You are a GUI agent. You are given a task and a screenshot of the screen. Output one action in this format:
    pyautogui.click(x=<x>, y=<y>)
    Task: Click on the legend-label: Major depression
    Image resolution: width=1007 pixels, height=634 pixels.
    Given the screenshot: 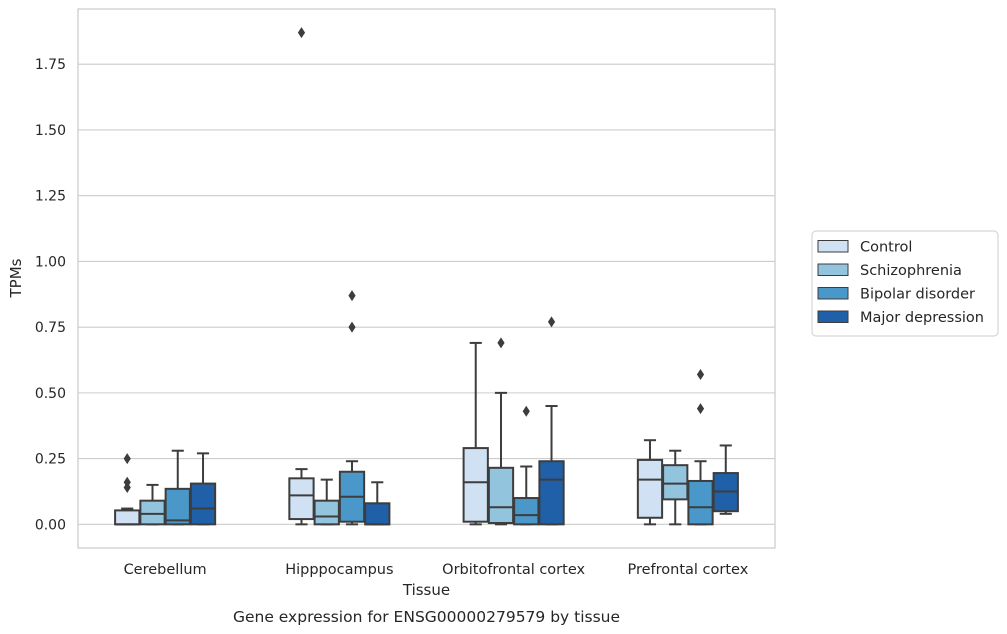 What is the action you would take?
    pyautogui.click(x=922, y=318)
    